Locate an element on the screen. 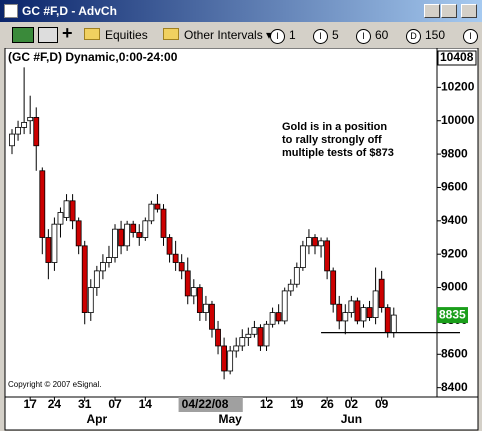 The image size is (482, 431). cursor-date-box is located at coordinates (210, 404).